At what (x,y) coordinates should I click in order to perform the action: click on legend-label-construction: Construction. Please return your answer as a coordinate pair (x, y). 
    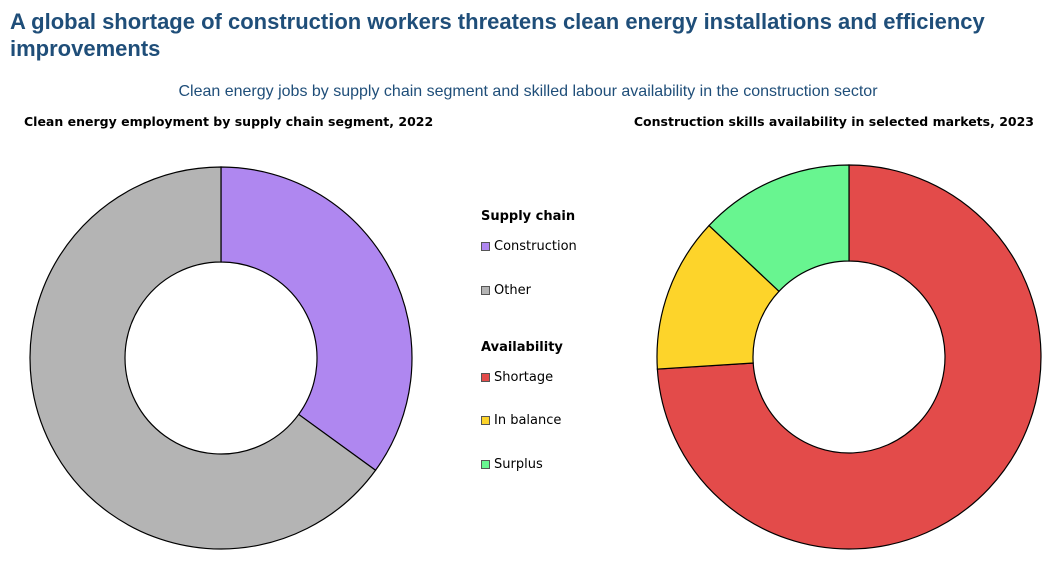
    Looking at the image, I should click on (535, 246).